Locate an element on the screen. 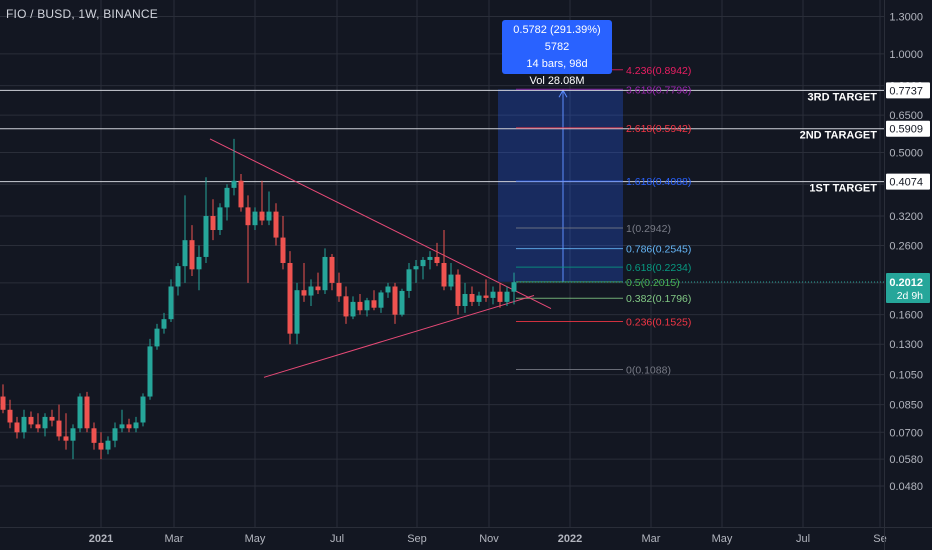  y-tick-label: 0.5000 is located at coordinates (906, 153).